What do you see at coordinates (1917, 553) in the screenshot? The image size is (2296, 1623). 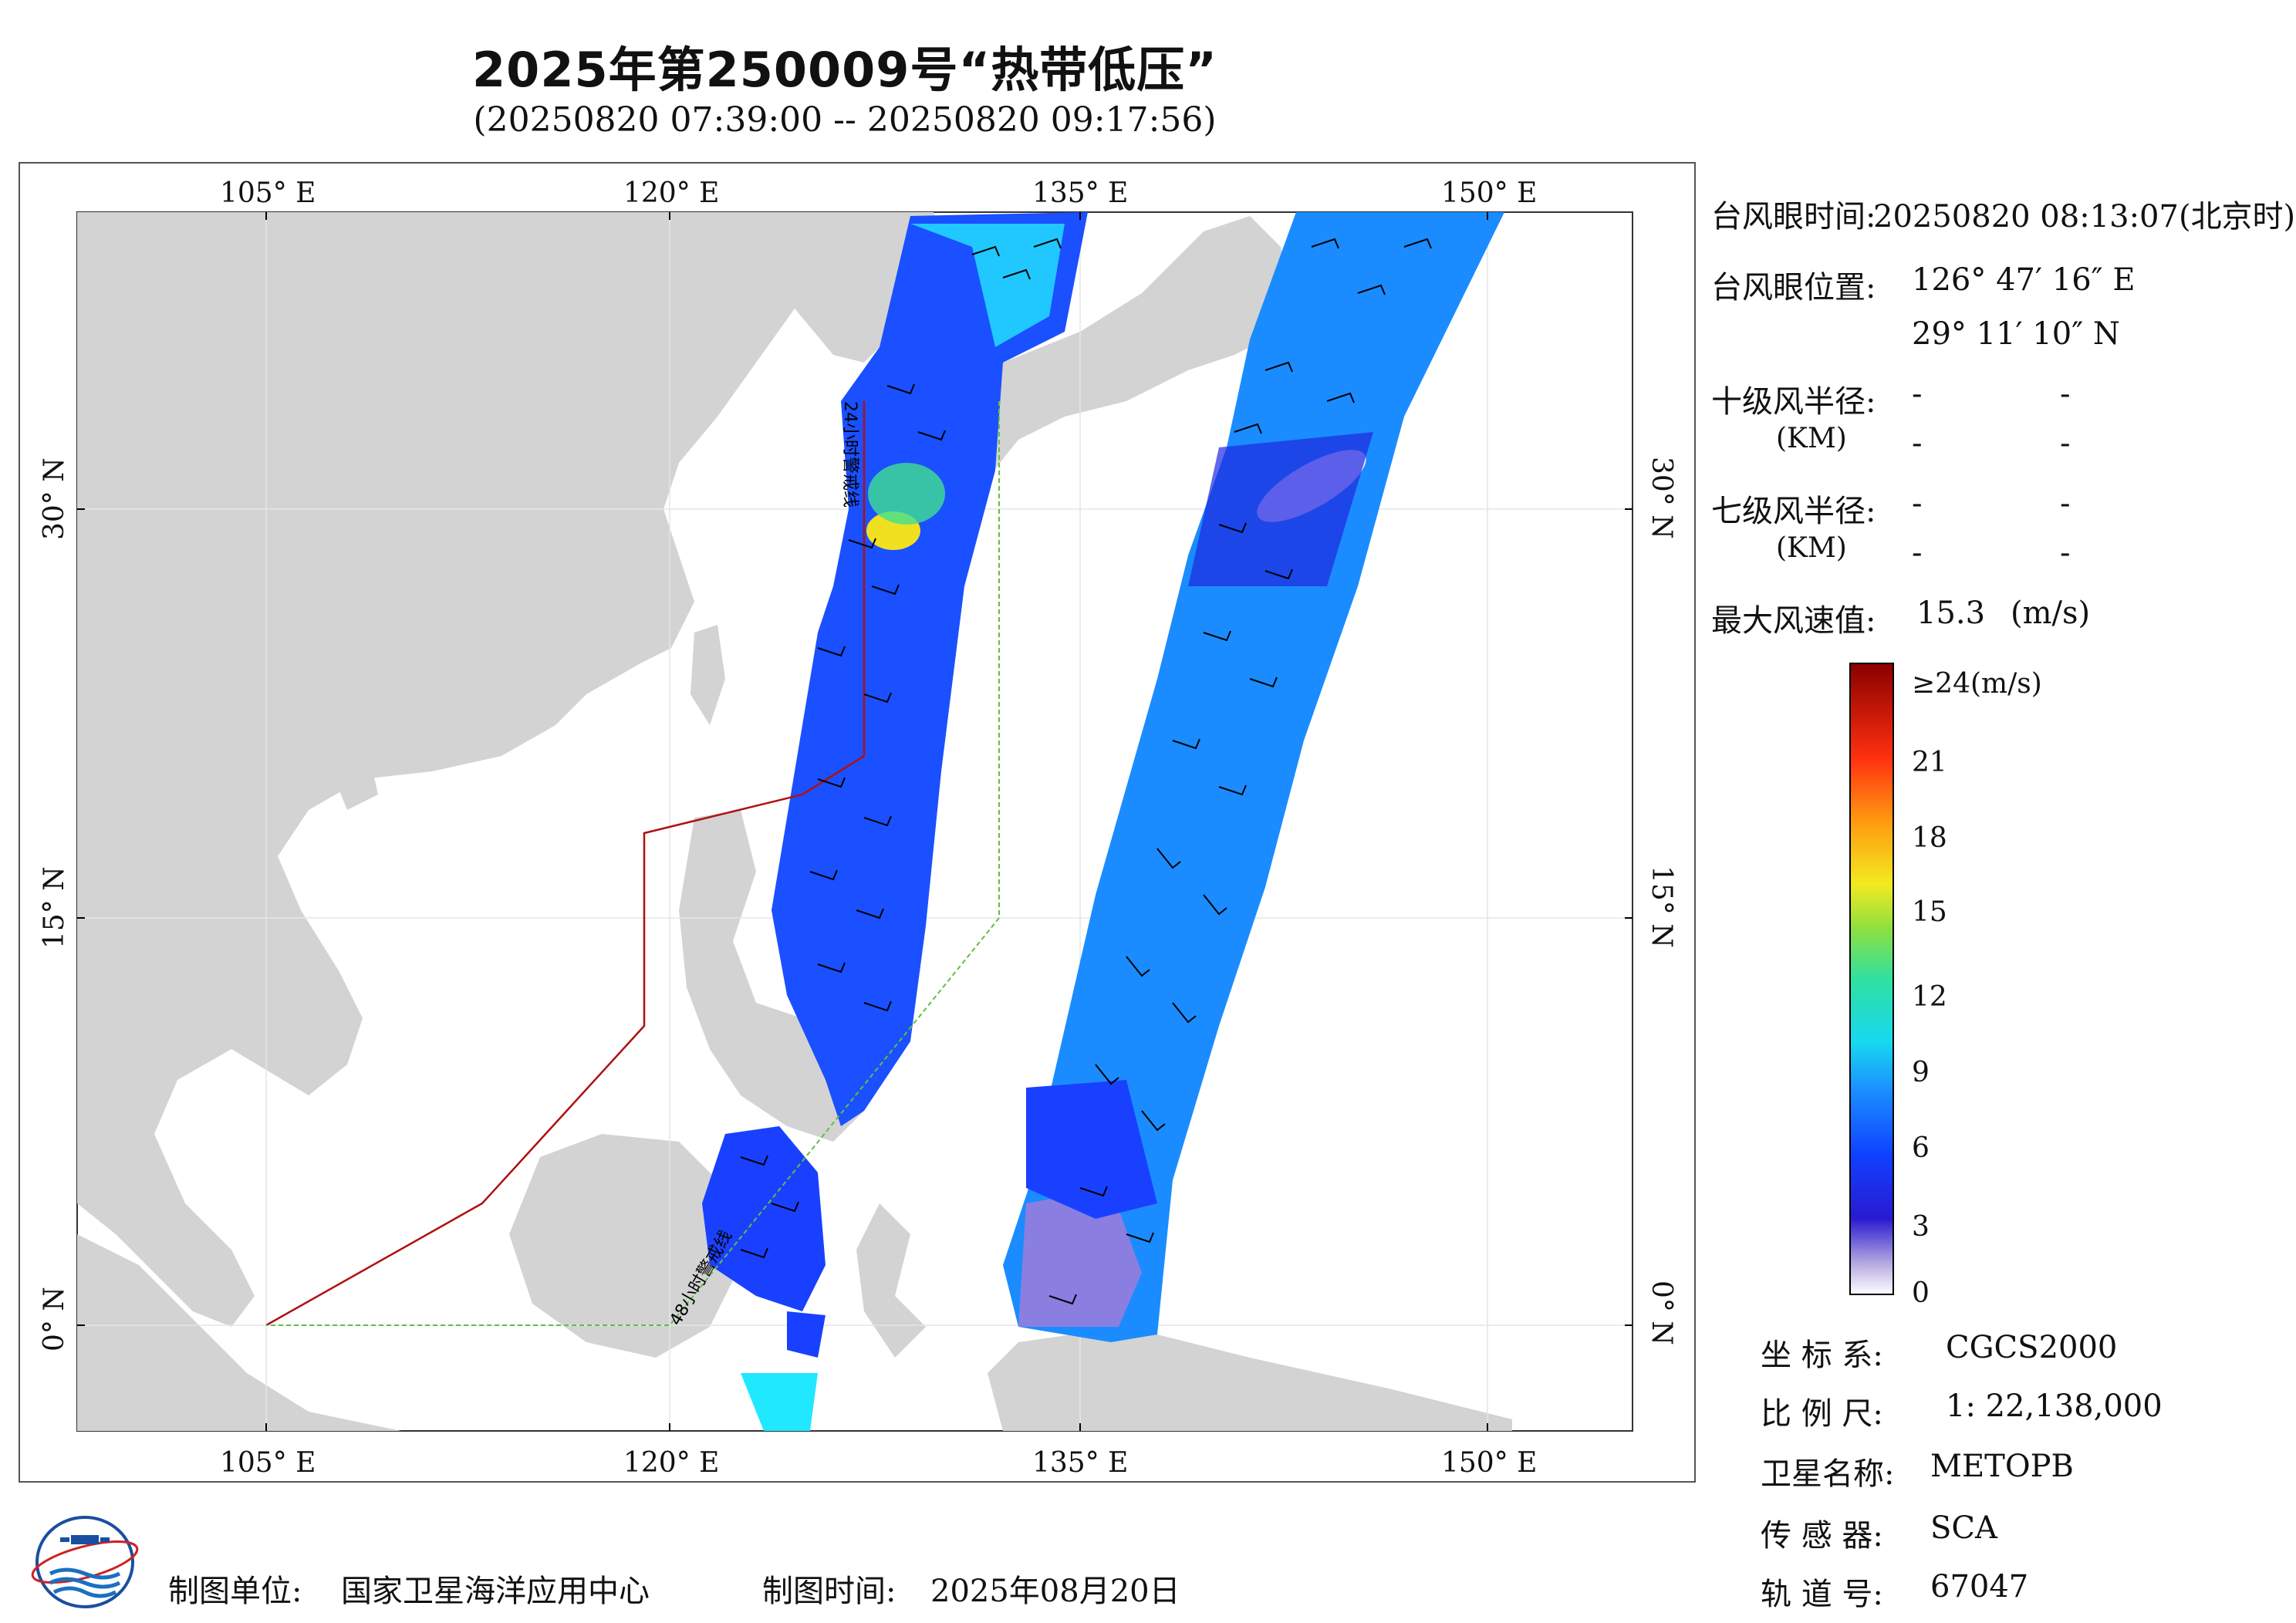 I see `r7-dash-3: -` at bounding box center [1917, 553].